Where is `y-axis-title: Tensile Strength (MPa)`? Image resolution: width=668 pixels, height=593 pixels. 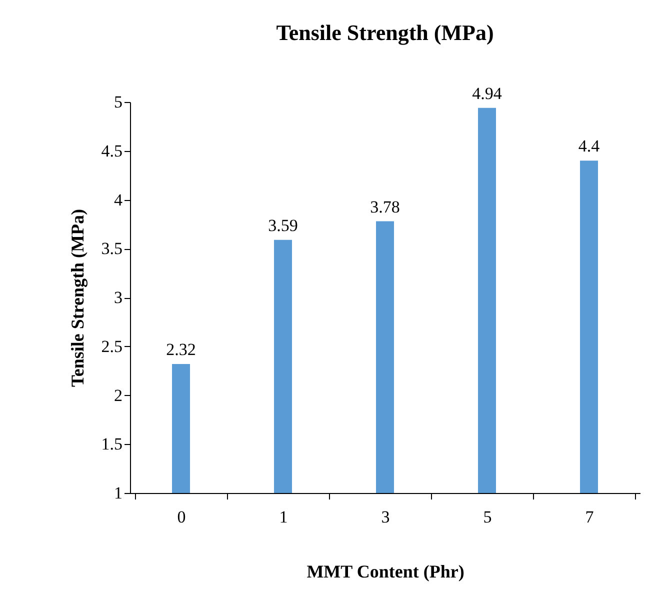 y-axis-title: Tensile Strength (MPa) is located at coordinates (77, 298).